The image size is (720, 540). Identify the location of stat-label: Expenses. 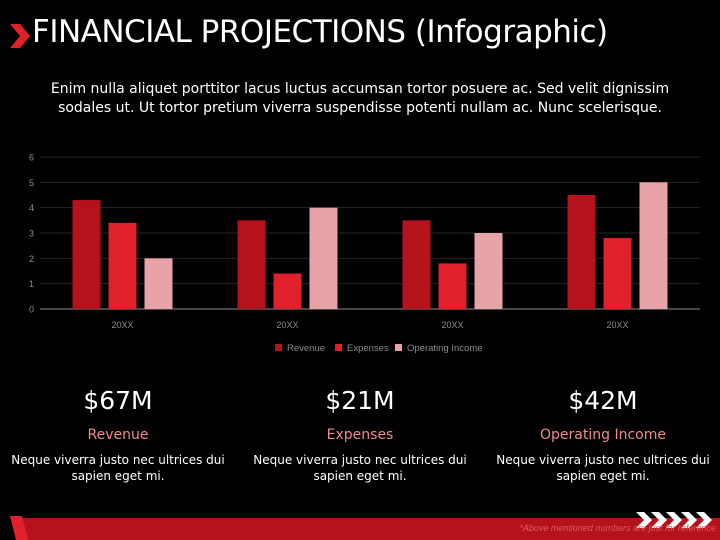
(360, 435).